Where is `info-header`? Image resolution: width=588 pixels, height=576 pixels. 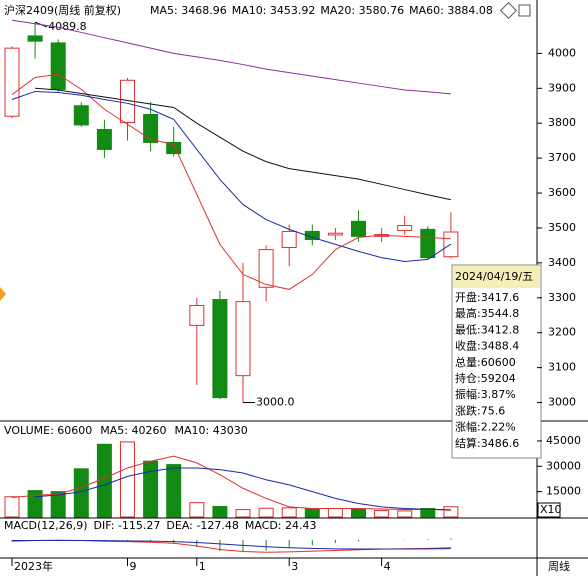 info-header is located at coordinates (496, 277).